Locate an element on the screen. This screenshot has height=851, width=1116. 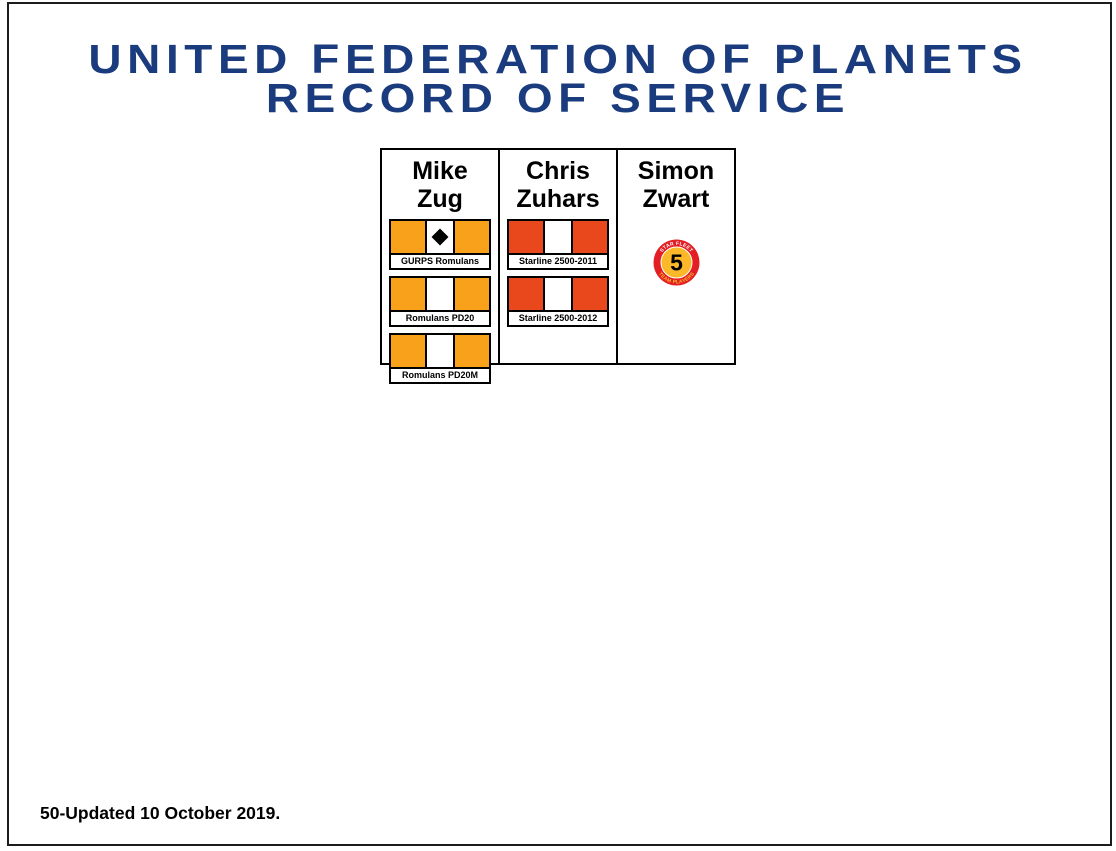
badge-wrap: STAR FLEET TEAM PLAYERS 5 is located at coordinates (676, 265).